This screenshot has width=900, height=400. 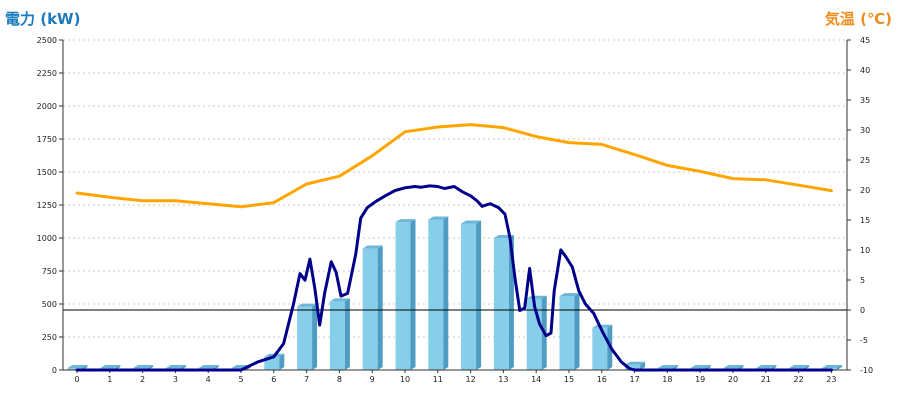 What do you see at coordinates (865, 190) in the screenshot?
I see `right-axis-tick-label: 20` at bounding box center [865, 190].